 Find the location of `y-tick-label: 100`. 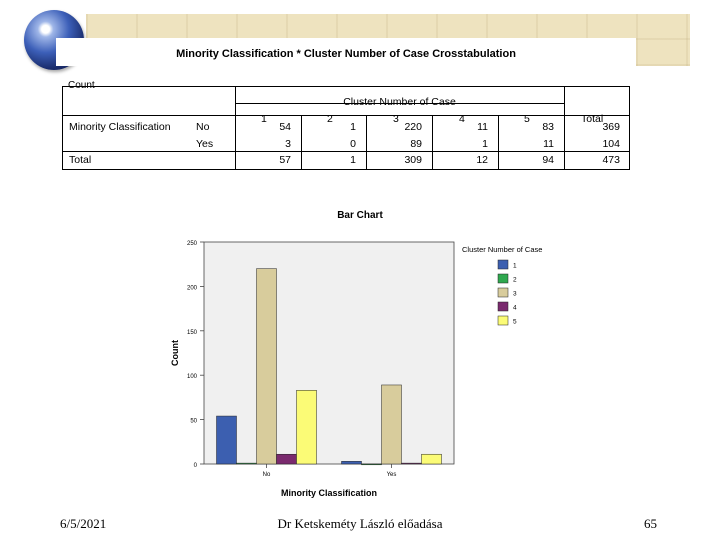

y-tick-label: 100 is located at coordinates (192, 377).